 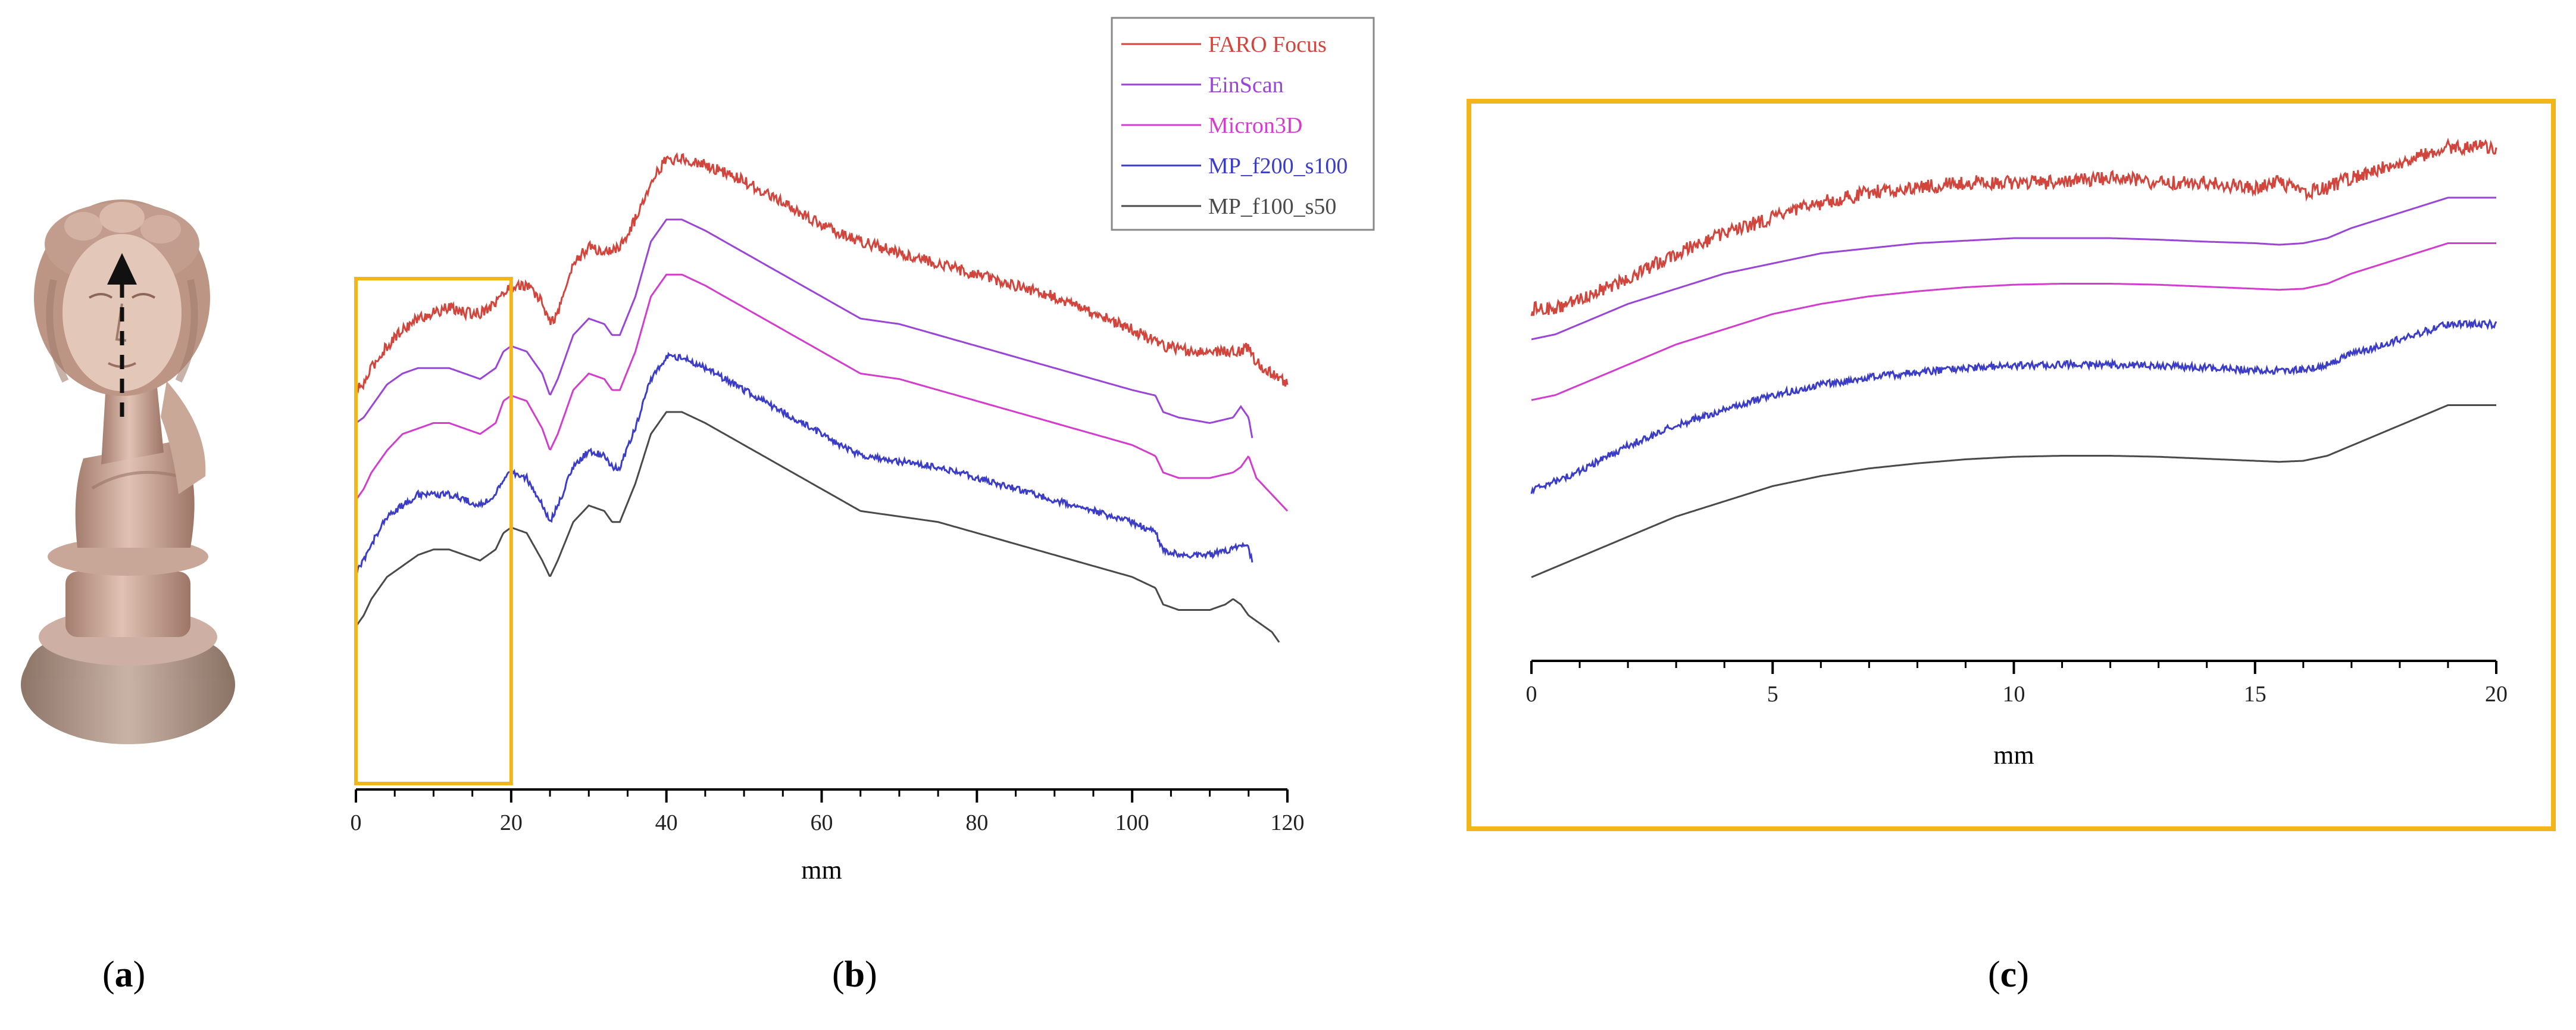 What do you see at coordinates (822, 822) in the screenshot?
I see `x-tick-label: 60` at bounding box center [822, 822].